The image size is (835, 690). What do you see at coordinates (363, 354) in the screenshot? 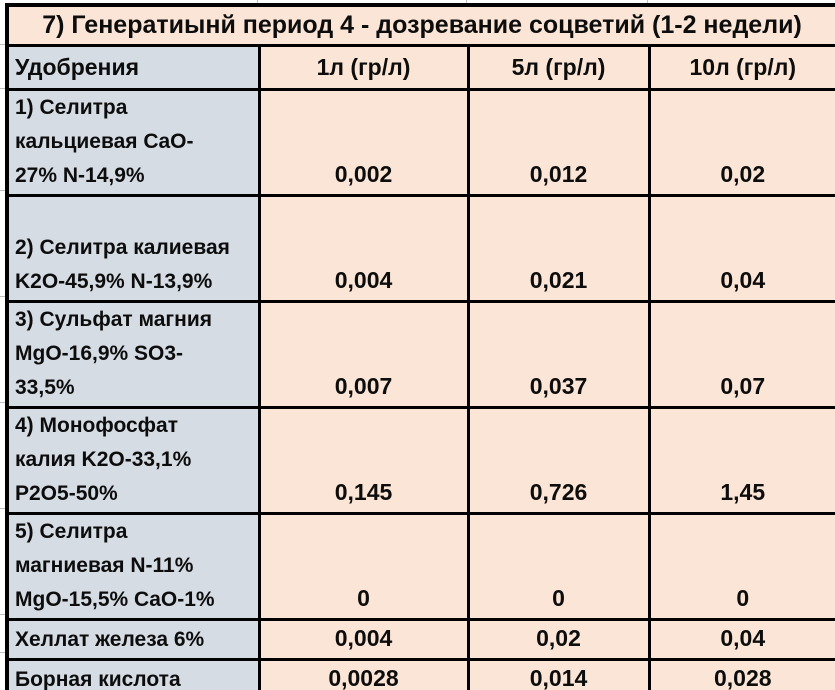
I see `dose-value-cell: 0,007` at bounding box center [363, 354].